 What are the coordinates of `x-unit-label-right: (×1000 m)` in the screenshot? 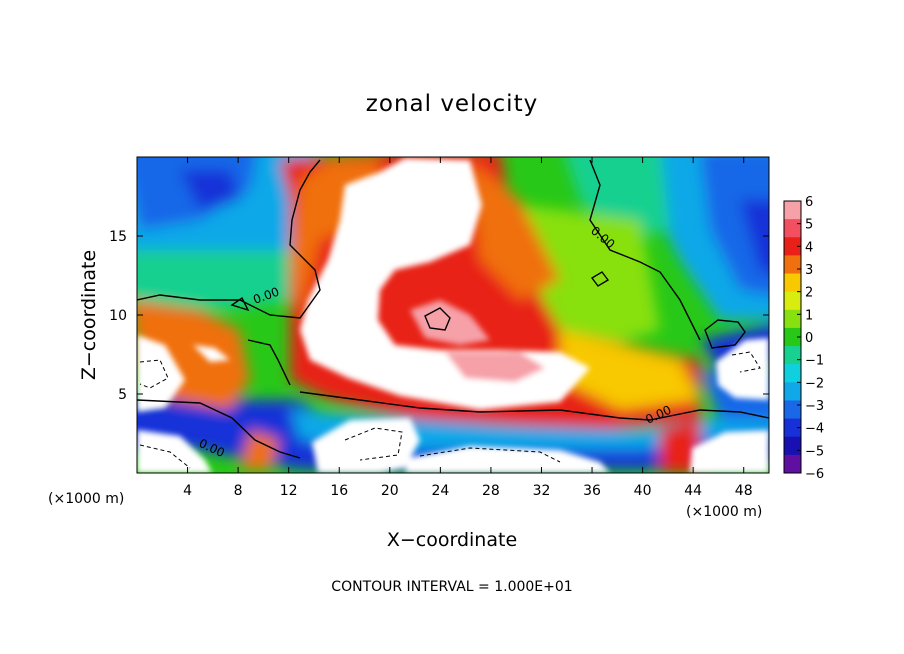 It's located at (724, 512).